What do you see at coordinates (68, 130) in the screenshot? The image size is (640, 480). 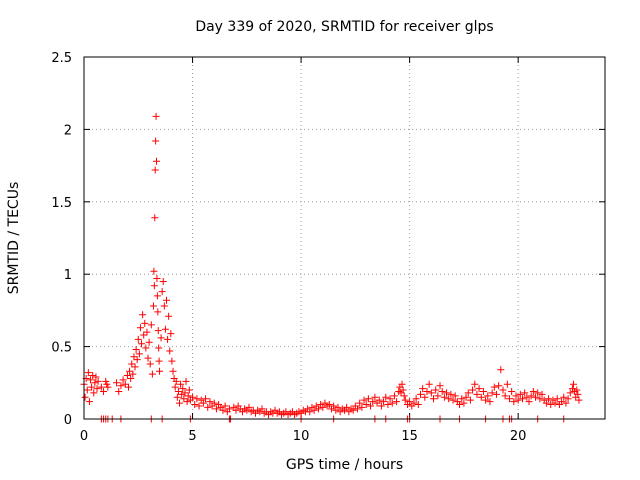 I see `y-tick-label: 2` at bounding box center [68, 130].